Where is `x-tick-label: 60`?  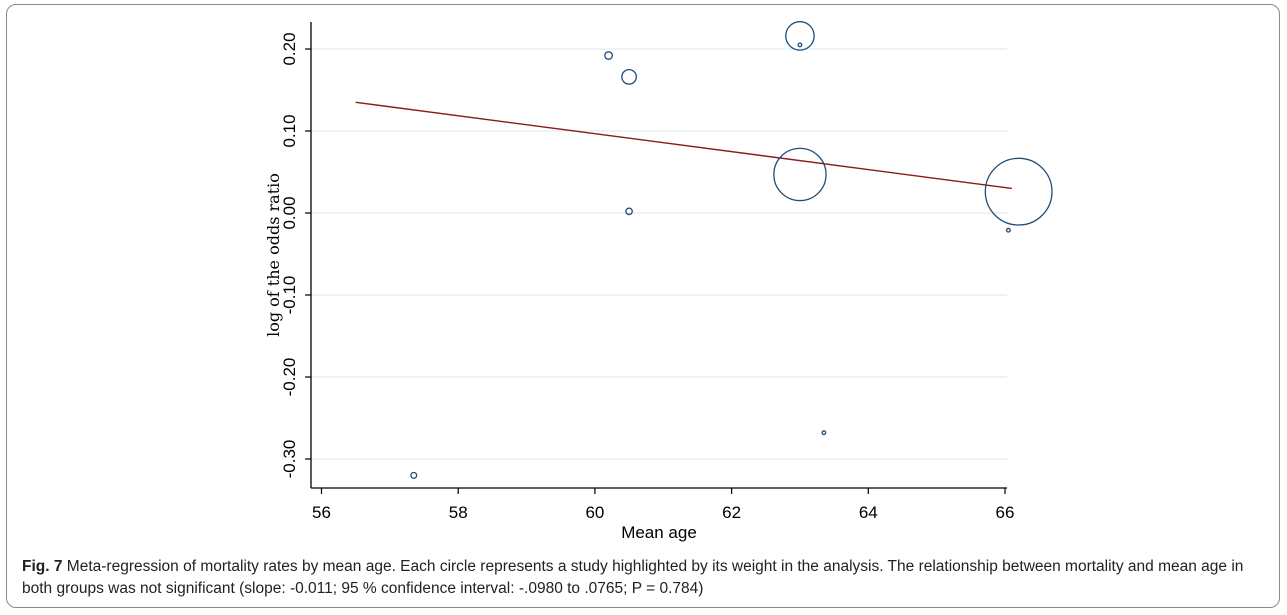
x-tick-label: 60 is located at coordinates (594, 512).